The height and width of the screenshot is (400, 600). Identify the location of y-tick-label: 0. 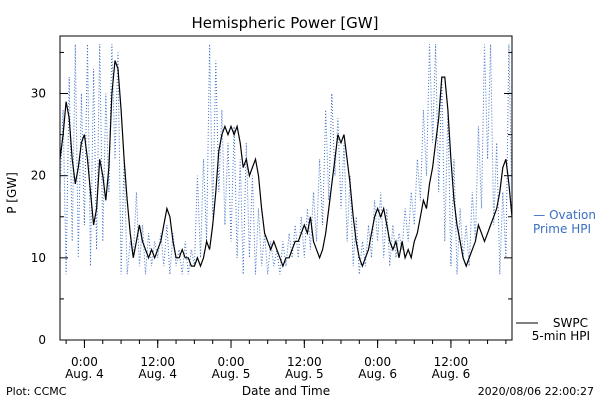
(42, 340).